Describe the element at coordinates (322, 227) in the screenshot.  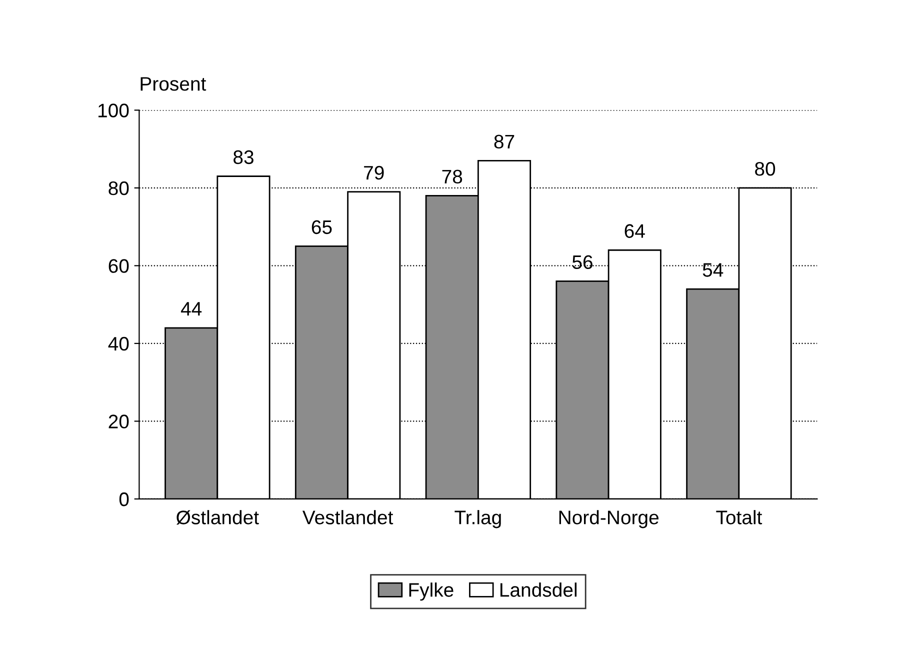
I see `data-label: 65` at that location.